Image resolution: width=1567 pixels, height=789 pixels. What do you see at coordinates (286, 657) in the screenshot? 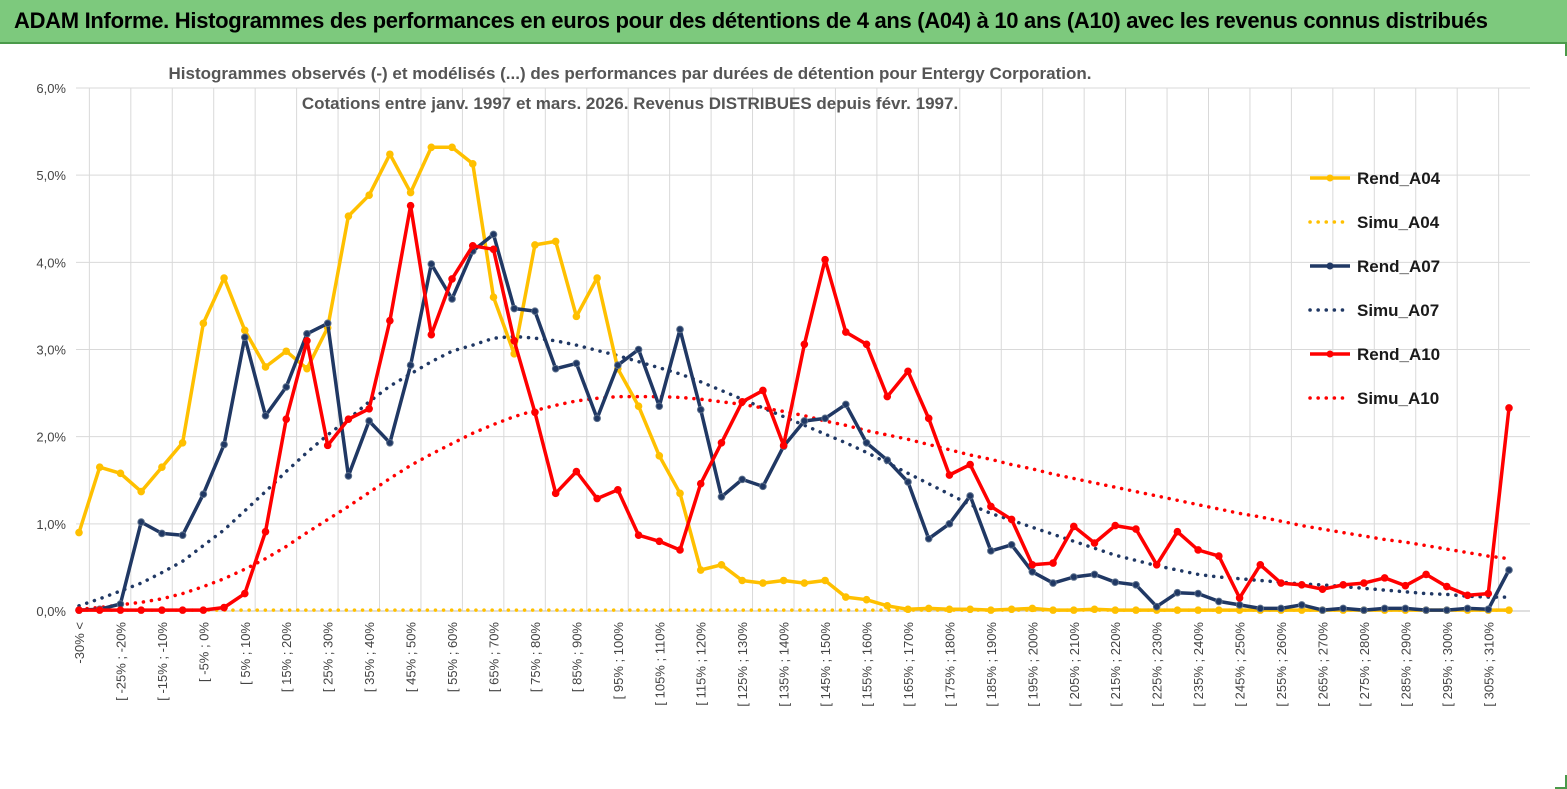
I see `x-tick-label: [ 15% ; 20%` at bounding box center [286, 657].